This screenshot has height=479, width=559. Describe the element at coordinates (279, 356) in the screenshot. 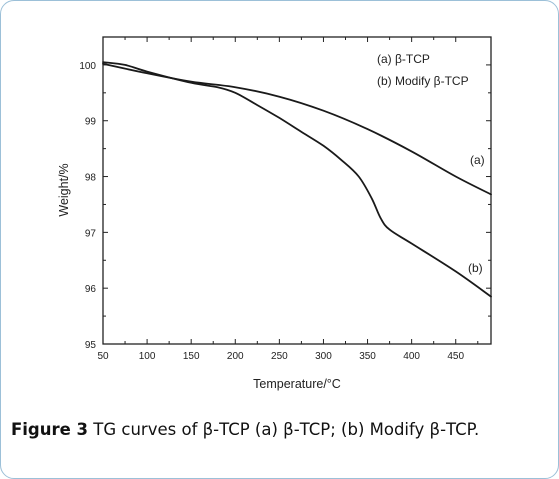

I see `x-tick-label: 250` at that location.